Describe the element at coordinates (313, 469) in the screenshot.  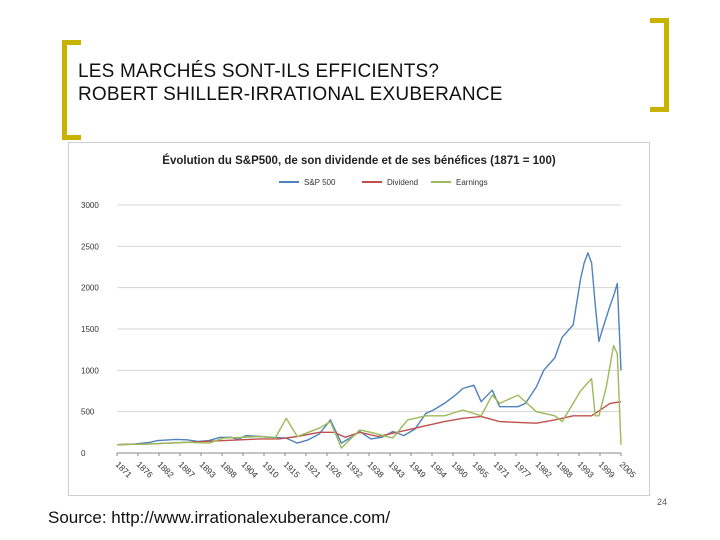
I see `x-tick-label: 1921` at that location.